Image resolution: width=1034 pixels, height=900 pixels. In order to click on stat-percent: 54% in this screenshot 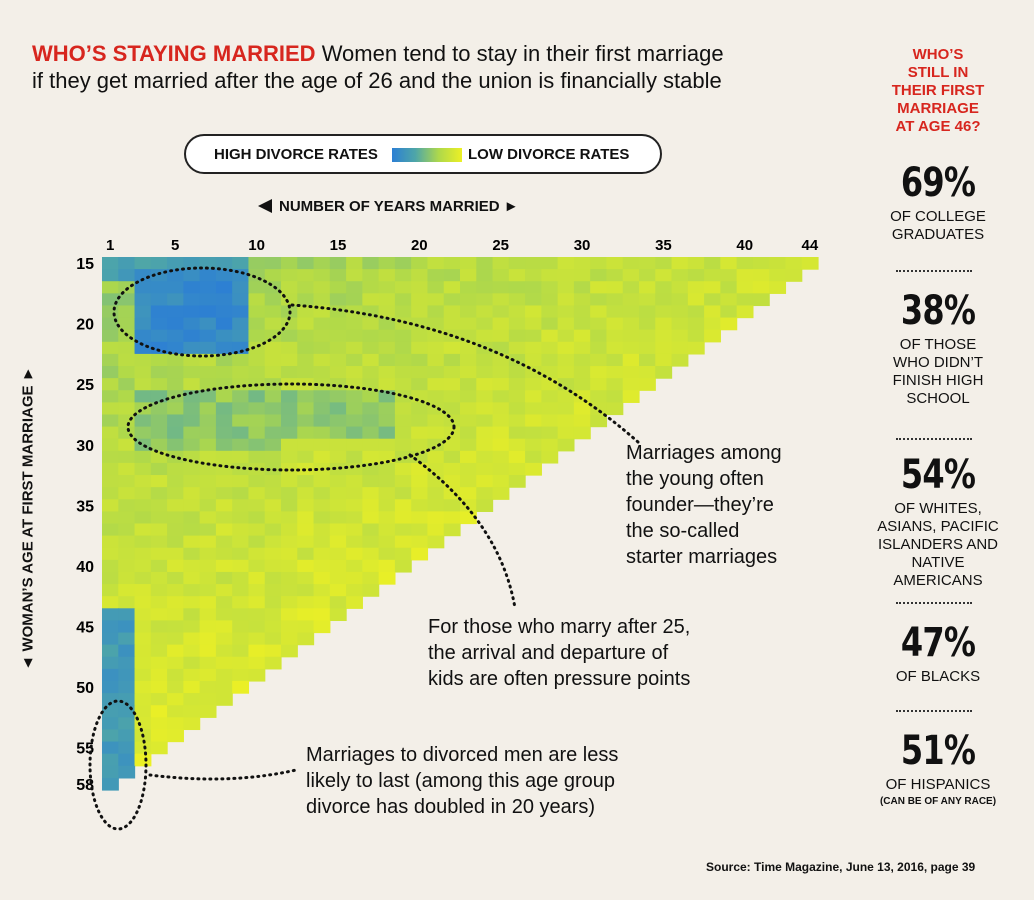, I will do `click(938, 475)`.